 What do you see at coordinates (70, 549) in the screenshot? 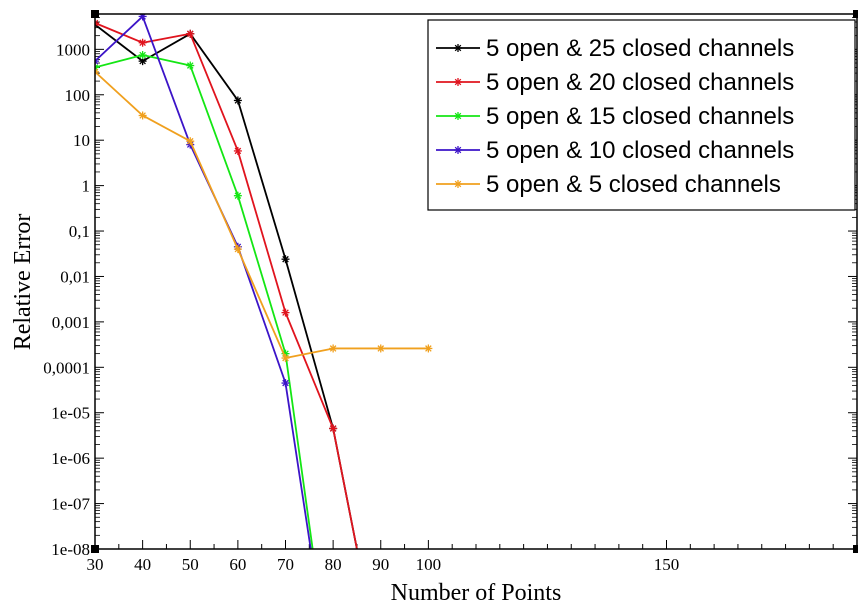
I see `y-tick-label: 1e-08` at bounding box center [70, 549].